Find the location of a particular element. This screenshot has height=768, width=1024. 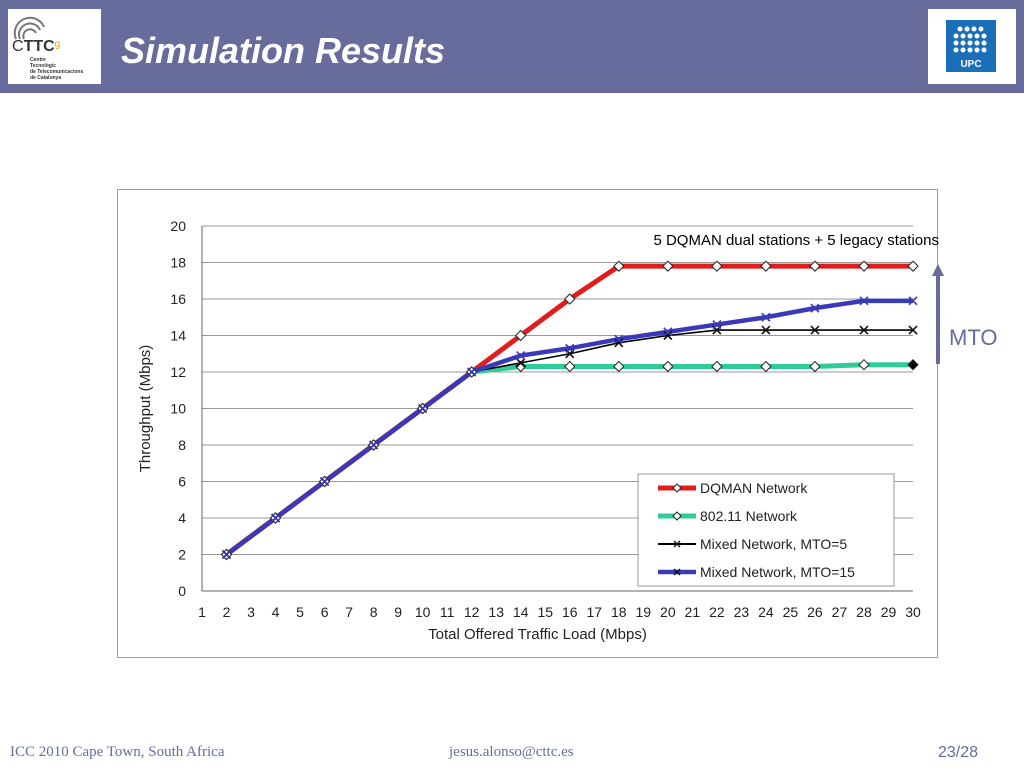

x-tick-label: 1 is located at coordinates (202, 612).